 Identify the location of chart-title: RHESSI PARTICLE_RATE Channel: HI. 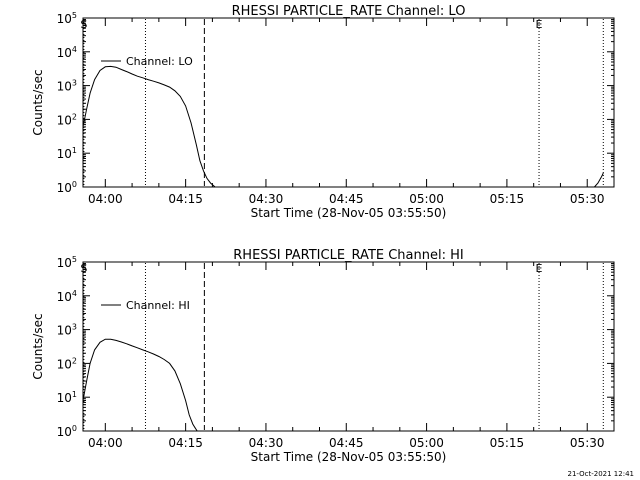
(348, 255).